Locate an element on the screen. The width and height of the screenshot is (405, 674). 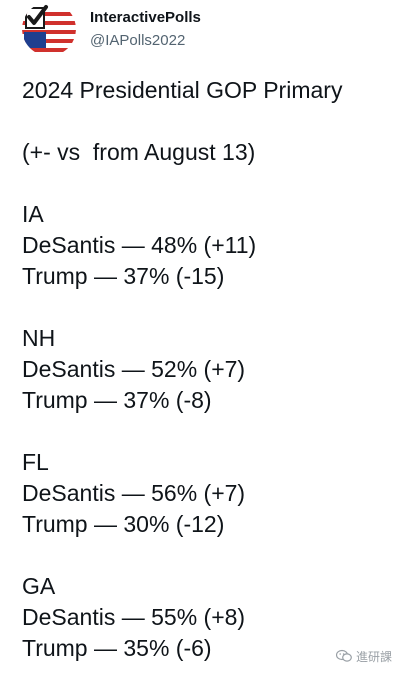
state-label-ia: IA is located at coordinates (33, 214).